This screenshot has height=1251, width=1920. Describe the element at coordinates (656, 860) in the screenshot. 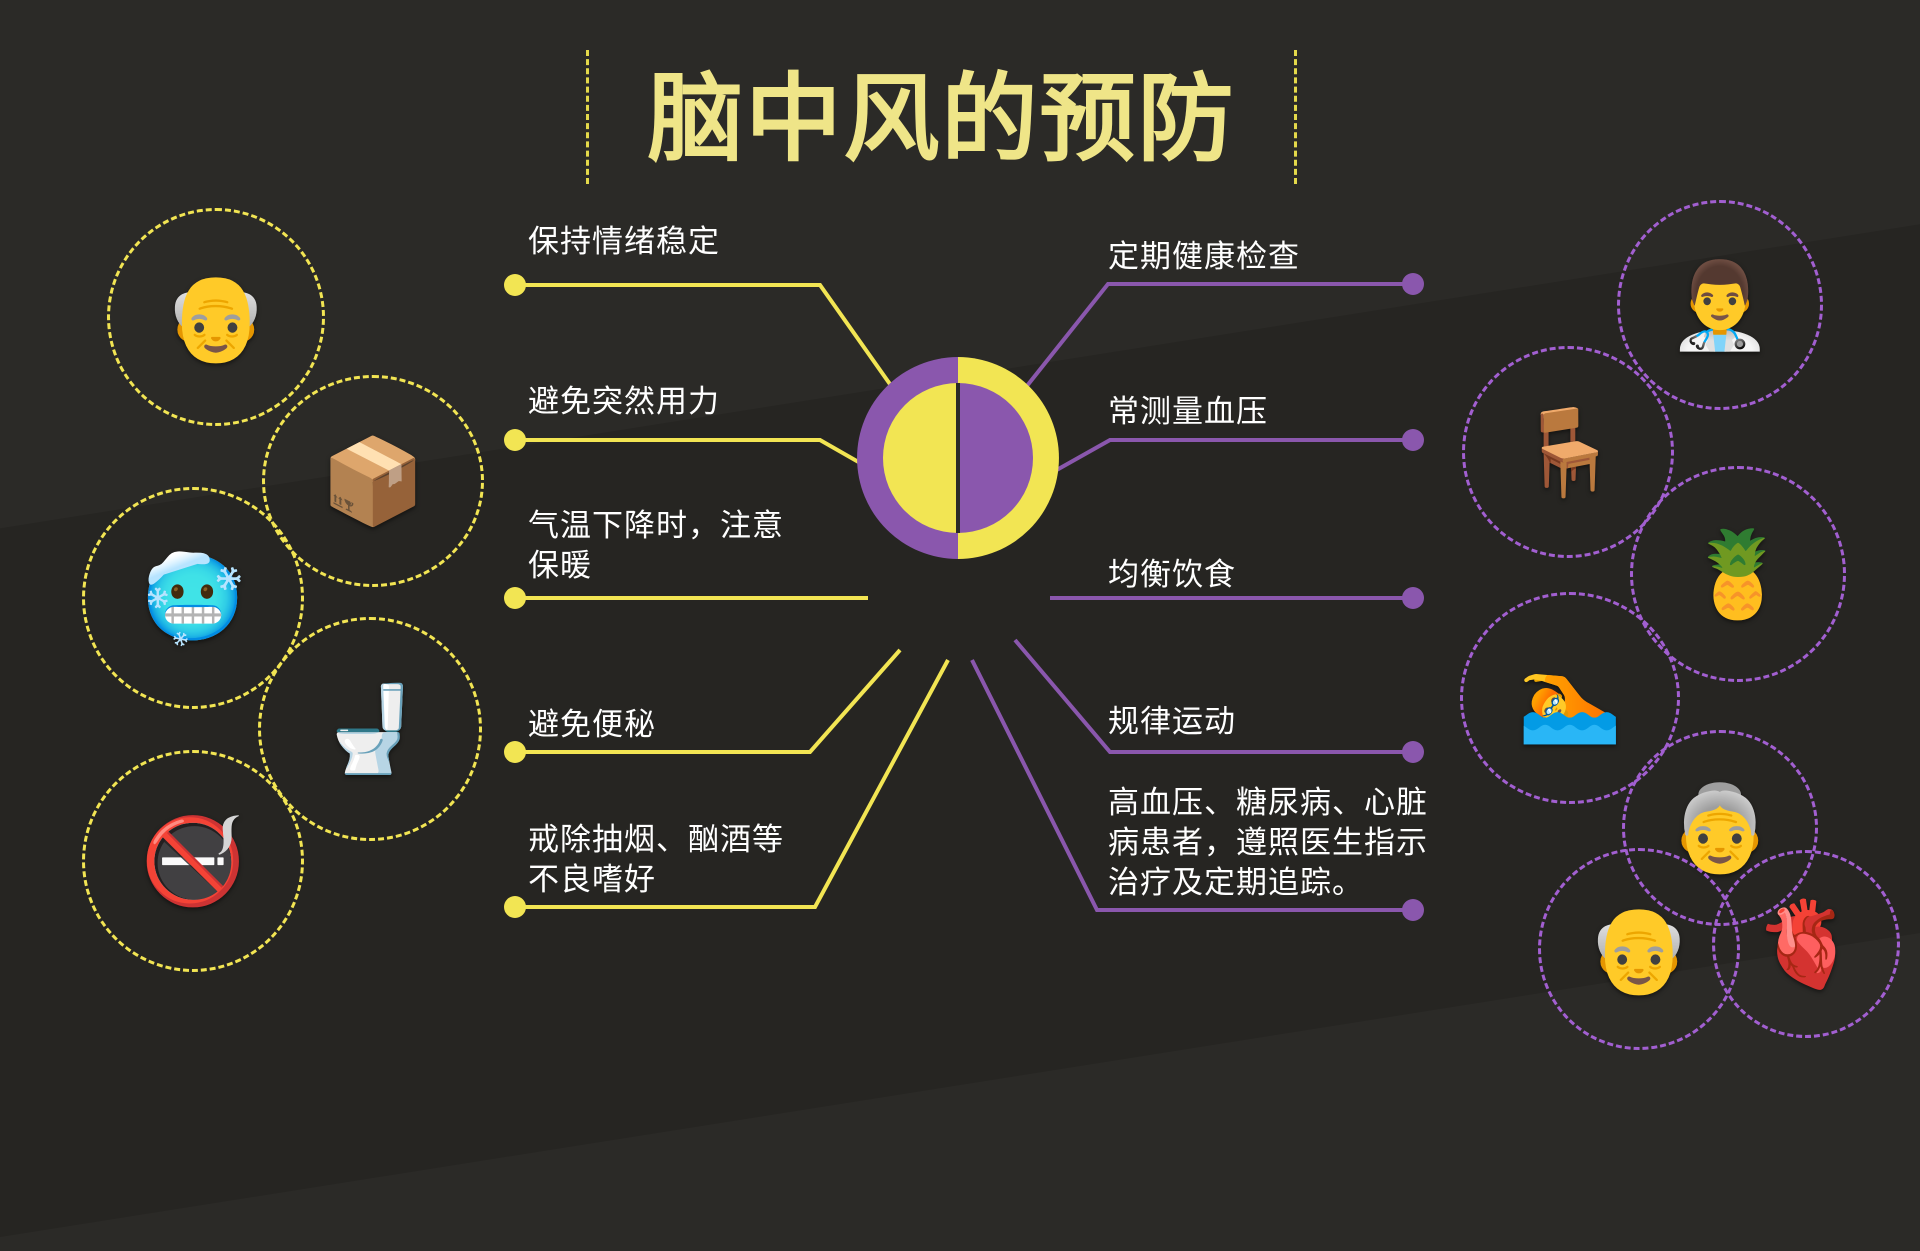

I see `label-quit-smoking-drinking: 戒除抽烟、酗酒等 不良嗜好` at that location.